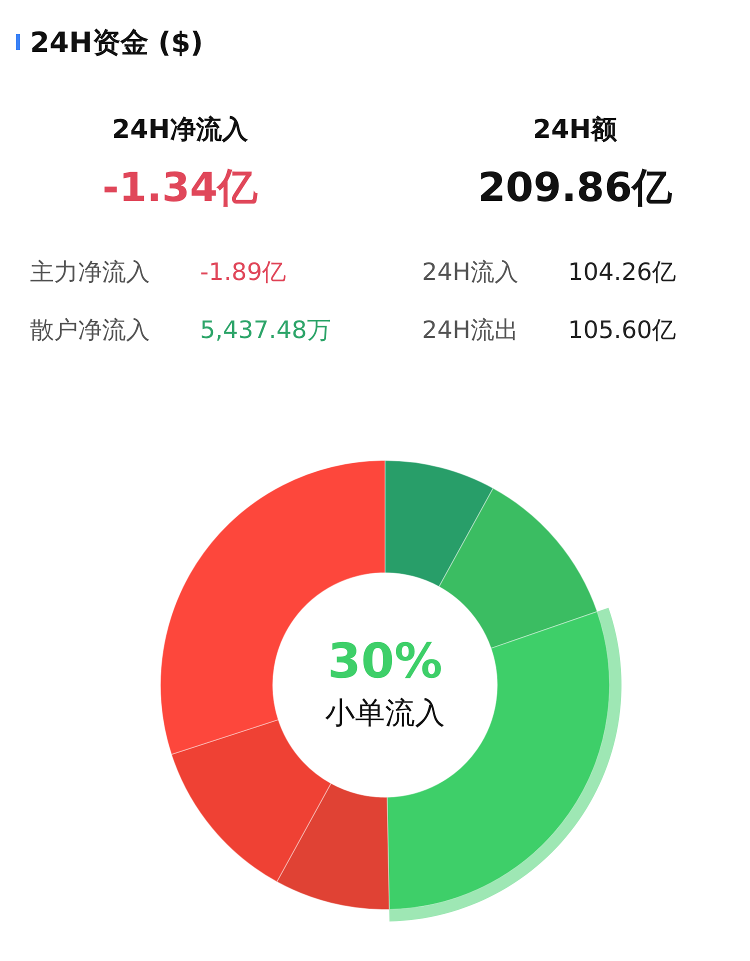 This screenshot has width=750, height=961. What do you see at coordinates (265, 330) in the screenshot?
I see `text: 5,437.48万` at bounding box center [265, 330].